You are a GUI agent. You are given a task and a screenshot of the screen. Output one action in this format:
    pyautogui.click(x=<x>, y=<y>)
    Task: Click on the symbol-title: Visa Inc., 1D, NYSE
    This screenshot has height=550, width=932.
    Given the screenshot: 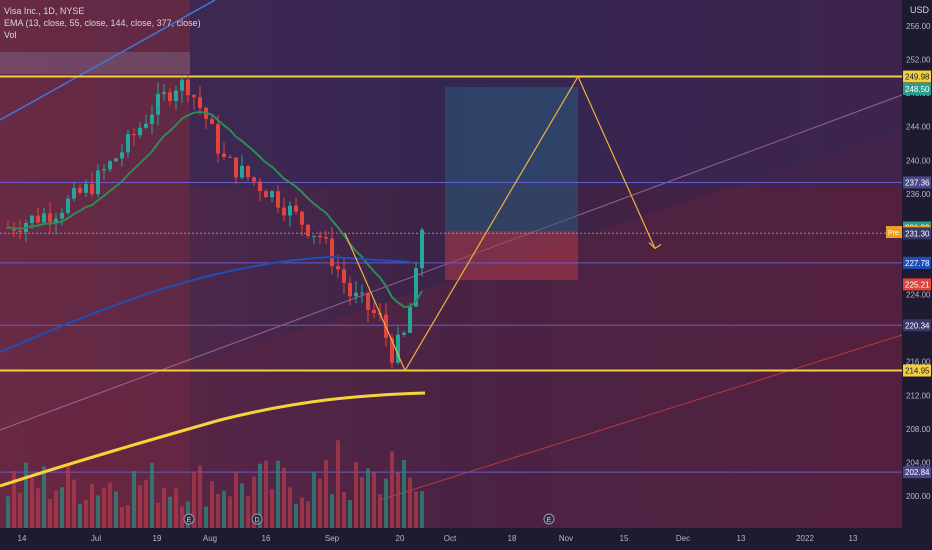 What is the action you would take?
    pyautogui.click(x=44, y=11)
    